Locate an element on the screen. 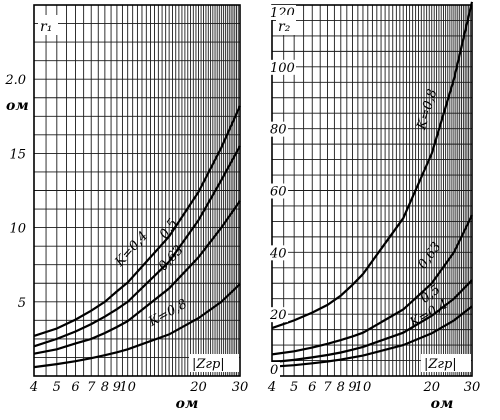 The image size is (500, 420). y-tick-label: 80 is located at coordinates (278, 130).